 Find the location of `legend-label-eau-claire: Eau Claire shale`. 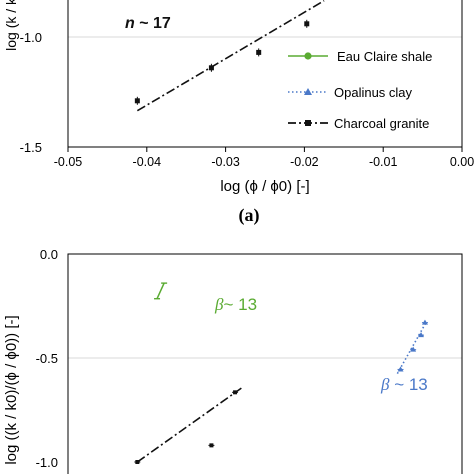

legend-label-eau-claire: Eau Claire shale is located at coordinates (384, 56).